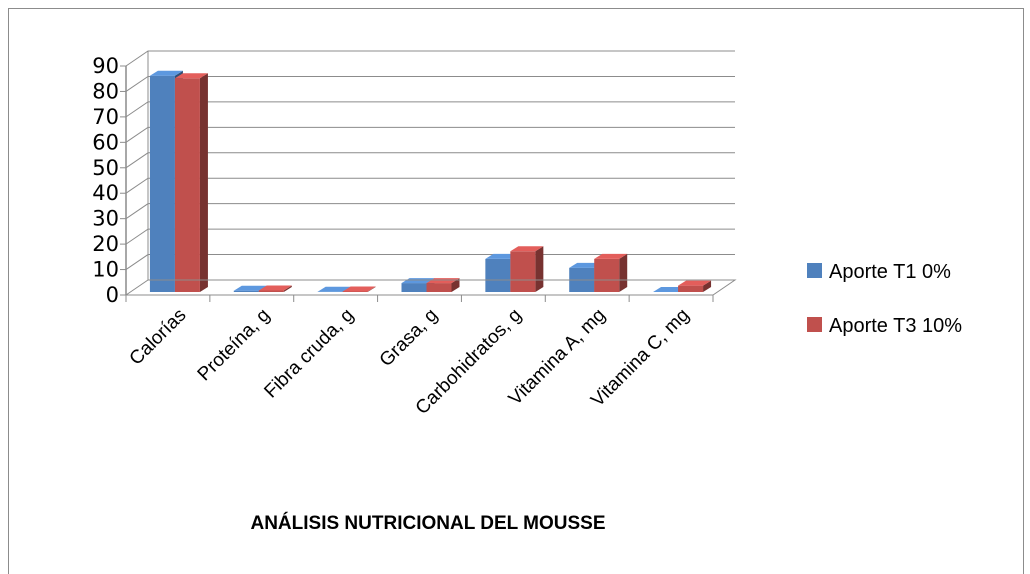  What do you see at coordinates (895, 326) in the screenshot?
I see `legend-label: Aporte T3 10%` at bounding box center [895, 326].